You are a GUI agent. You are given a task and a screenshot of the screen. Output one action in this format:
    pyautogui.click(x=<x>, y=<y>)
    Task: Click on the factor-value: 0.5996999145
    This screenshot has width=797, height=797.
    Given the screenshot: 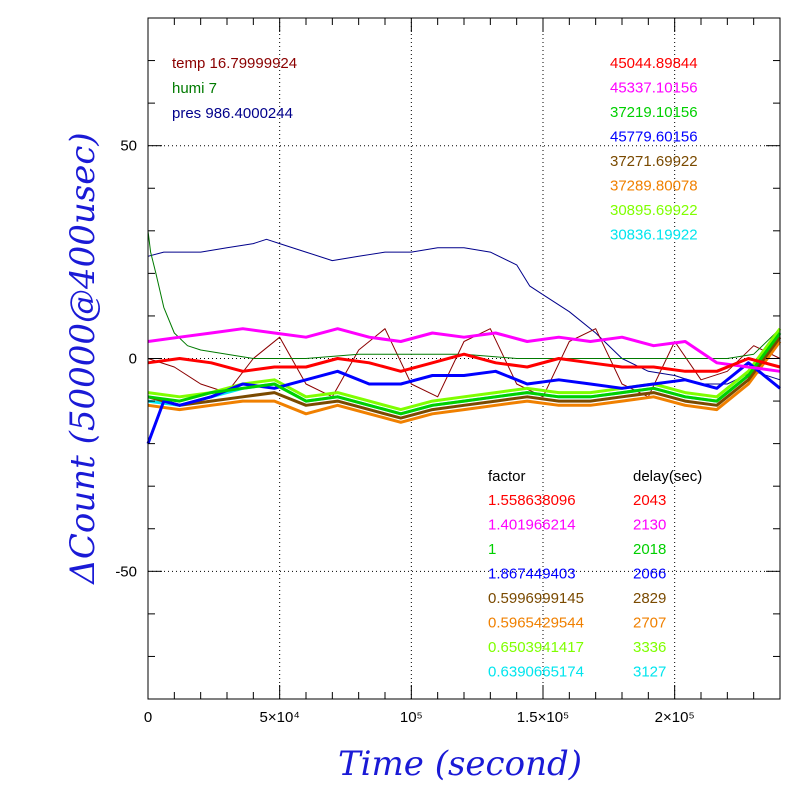 What is the action you would take?
    pyautogui.click(x=536, y=598)
    